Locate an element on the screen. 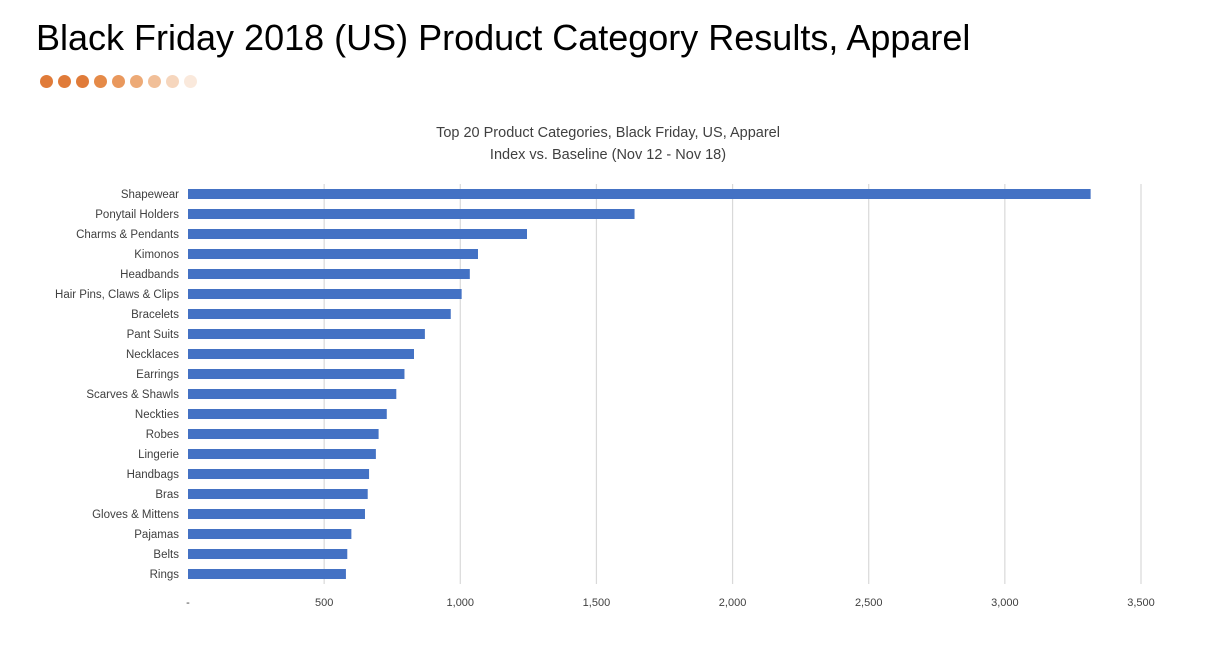 The height and width of the screenshot is (646, 1210). category-label: Charms & Pendants is located at coordinates (127, 235).